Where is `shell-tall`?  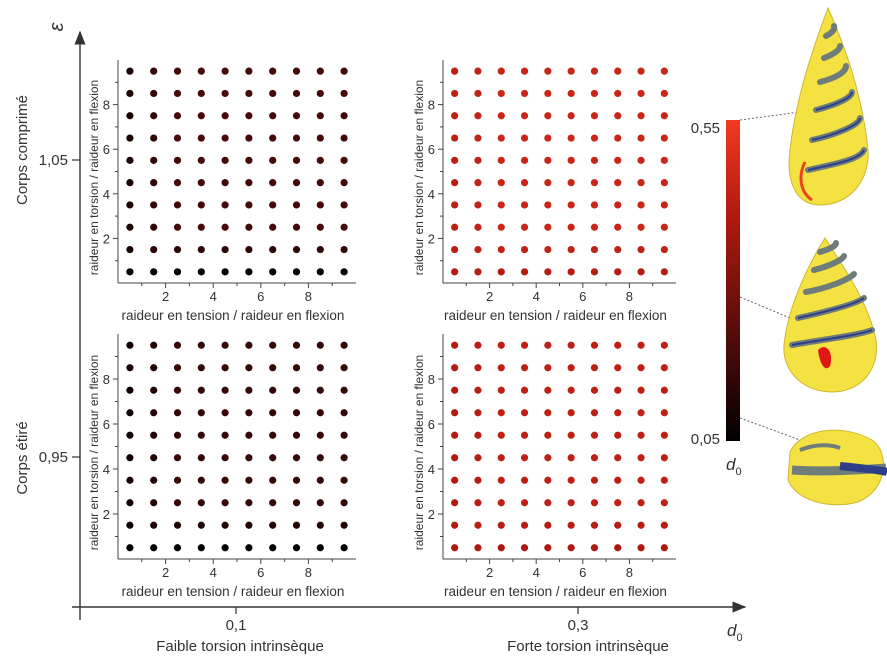 shell-tall is located at coordinates (828, 106).